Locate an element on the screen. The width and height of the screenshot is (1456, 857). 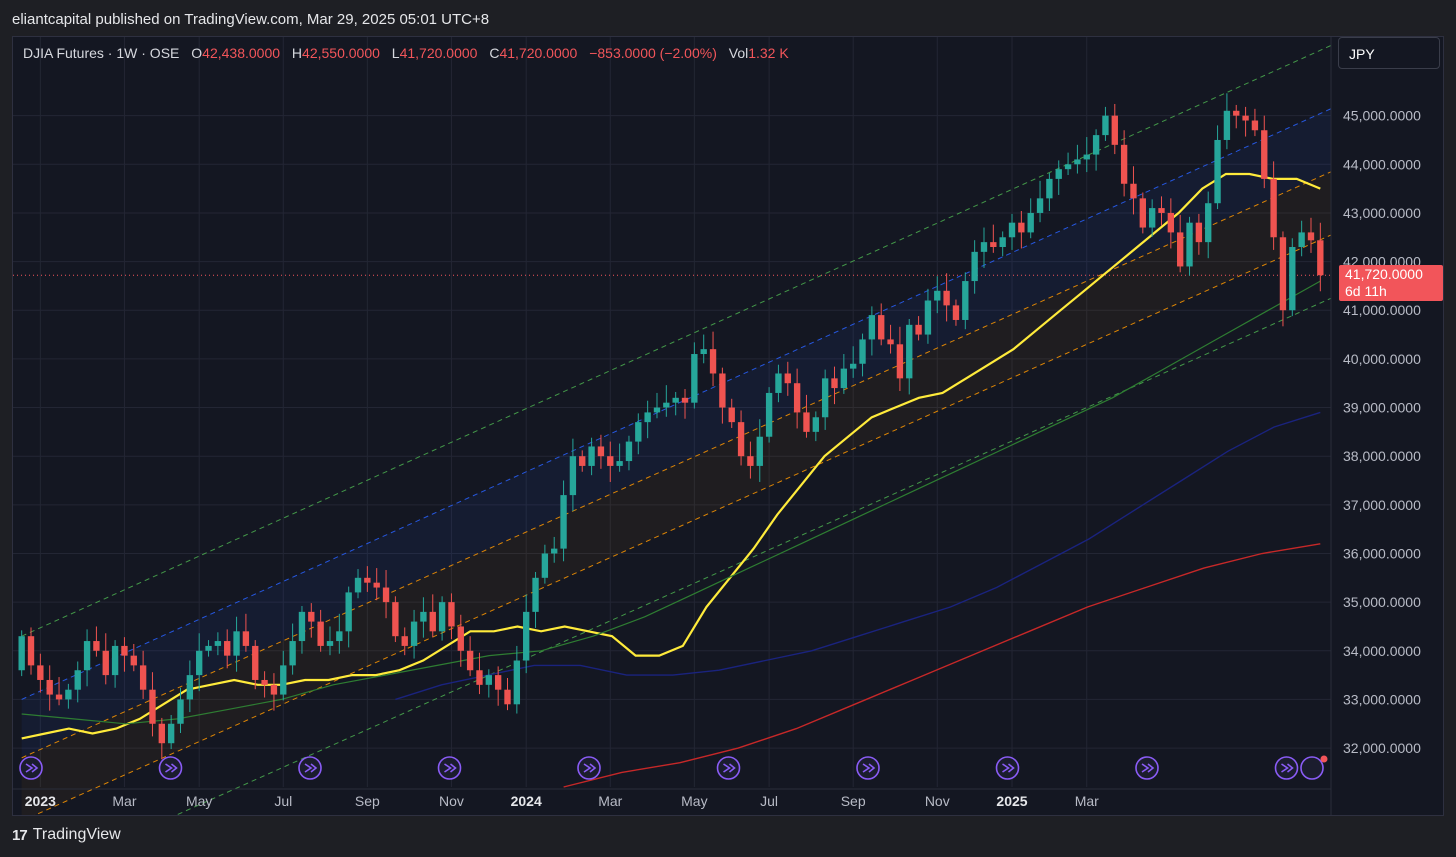
tradingview-footer: 17 TradingView is located at coordinates (66, 835).